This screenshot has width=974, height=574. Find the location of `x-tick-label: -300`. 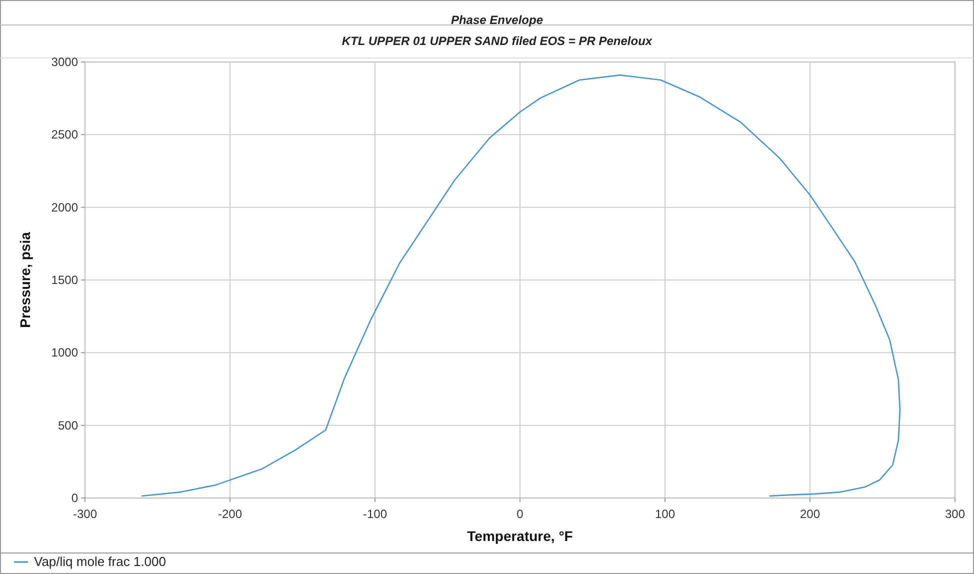

x-tick-label: -300 is located at coordinates (85, 514).